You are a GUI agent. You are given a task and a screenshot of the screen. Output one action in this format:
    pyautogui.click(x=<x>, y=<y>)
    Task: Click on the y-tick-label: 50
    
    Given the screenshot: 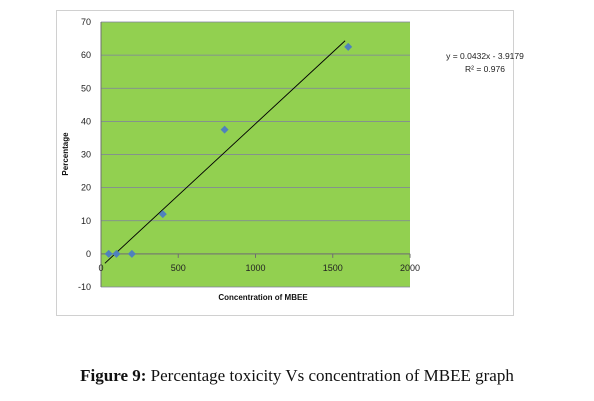 What is the action you would take?
    pyautogui.click(x=86, y=88)
    